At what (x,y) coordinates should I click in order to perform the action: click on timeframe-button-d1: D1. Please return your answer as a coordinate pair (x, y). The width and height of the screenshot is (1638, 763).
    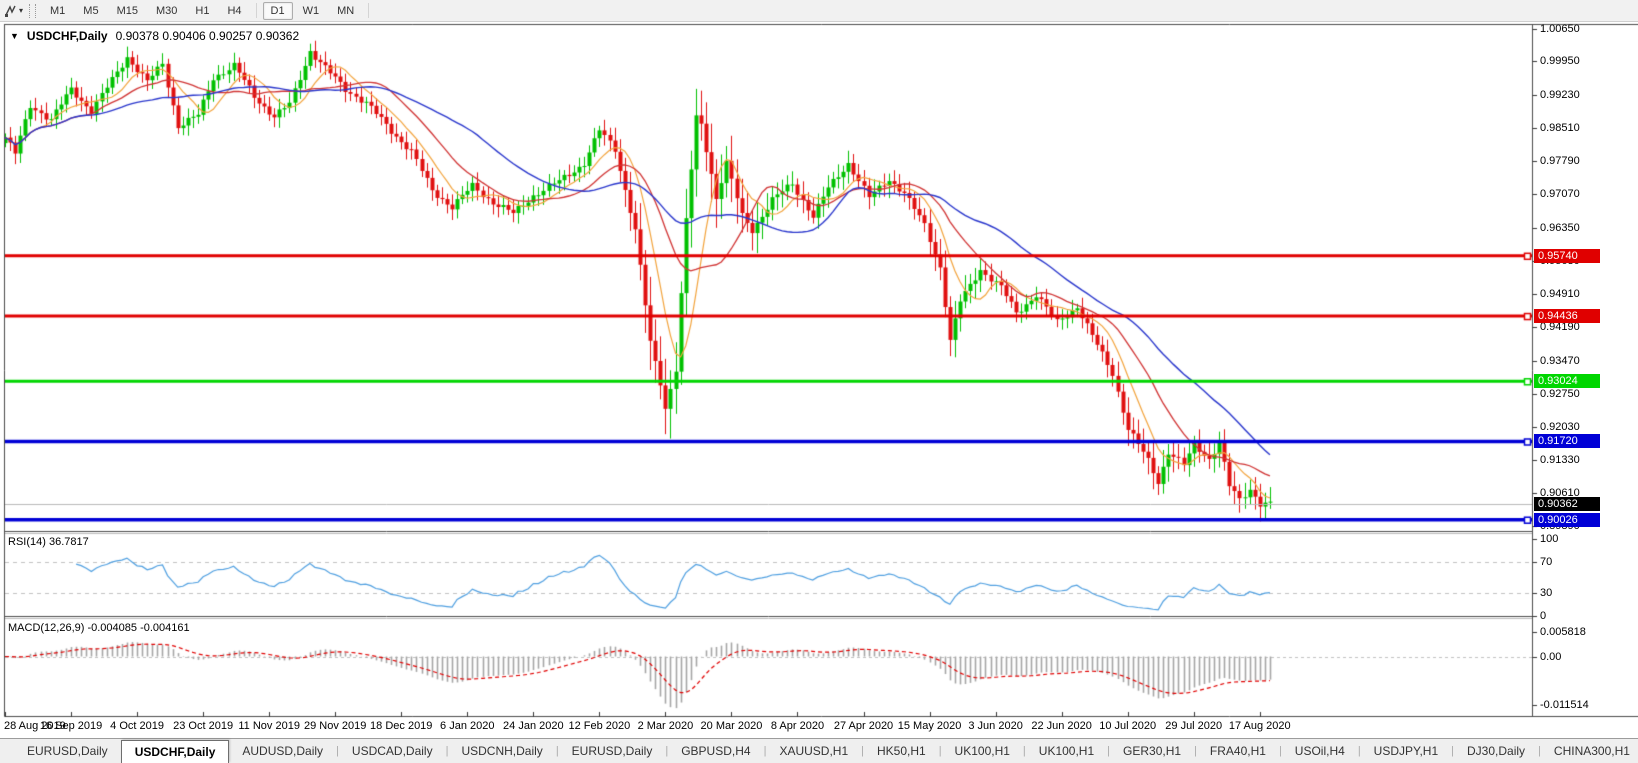
    Looking at the image, I should click on (277, 10).